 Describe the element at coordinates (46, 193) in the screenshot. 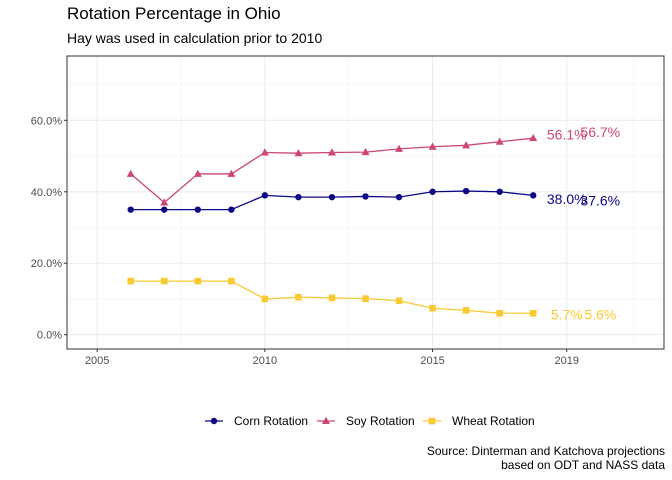

I see `y-tick-label: 40.0%` at that location.